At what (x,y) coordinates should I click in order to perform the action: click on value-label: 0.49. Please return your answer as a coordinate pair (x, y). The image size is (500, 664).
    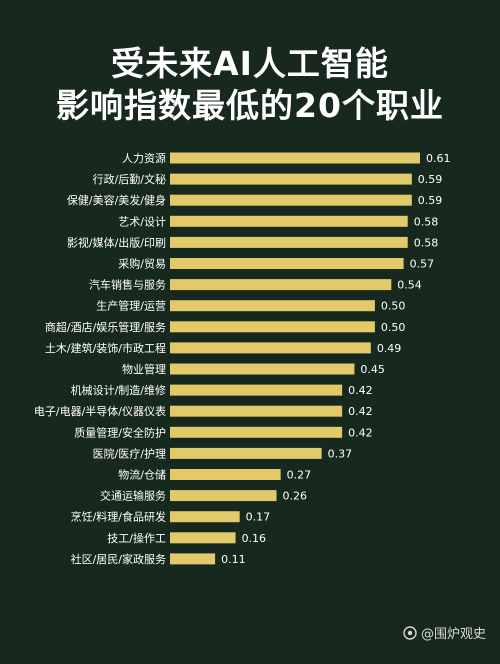
    Looking at the image, I should click on (389, 348).